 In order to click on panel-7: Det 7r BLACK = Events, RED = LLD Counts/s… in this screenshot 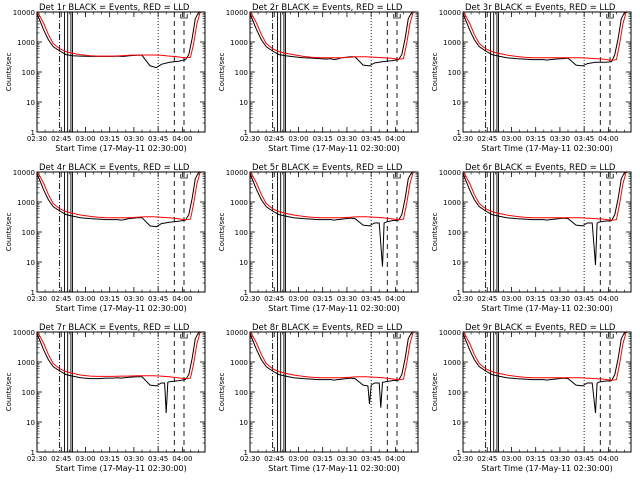, I will do `click(105, 398)`.